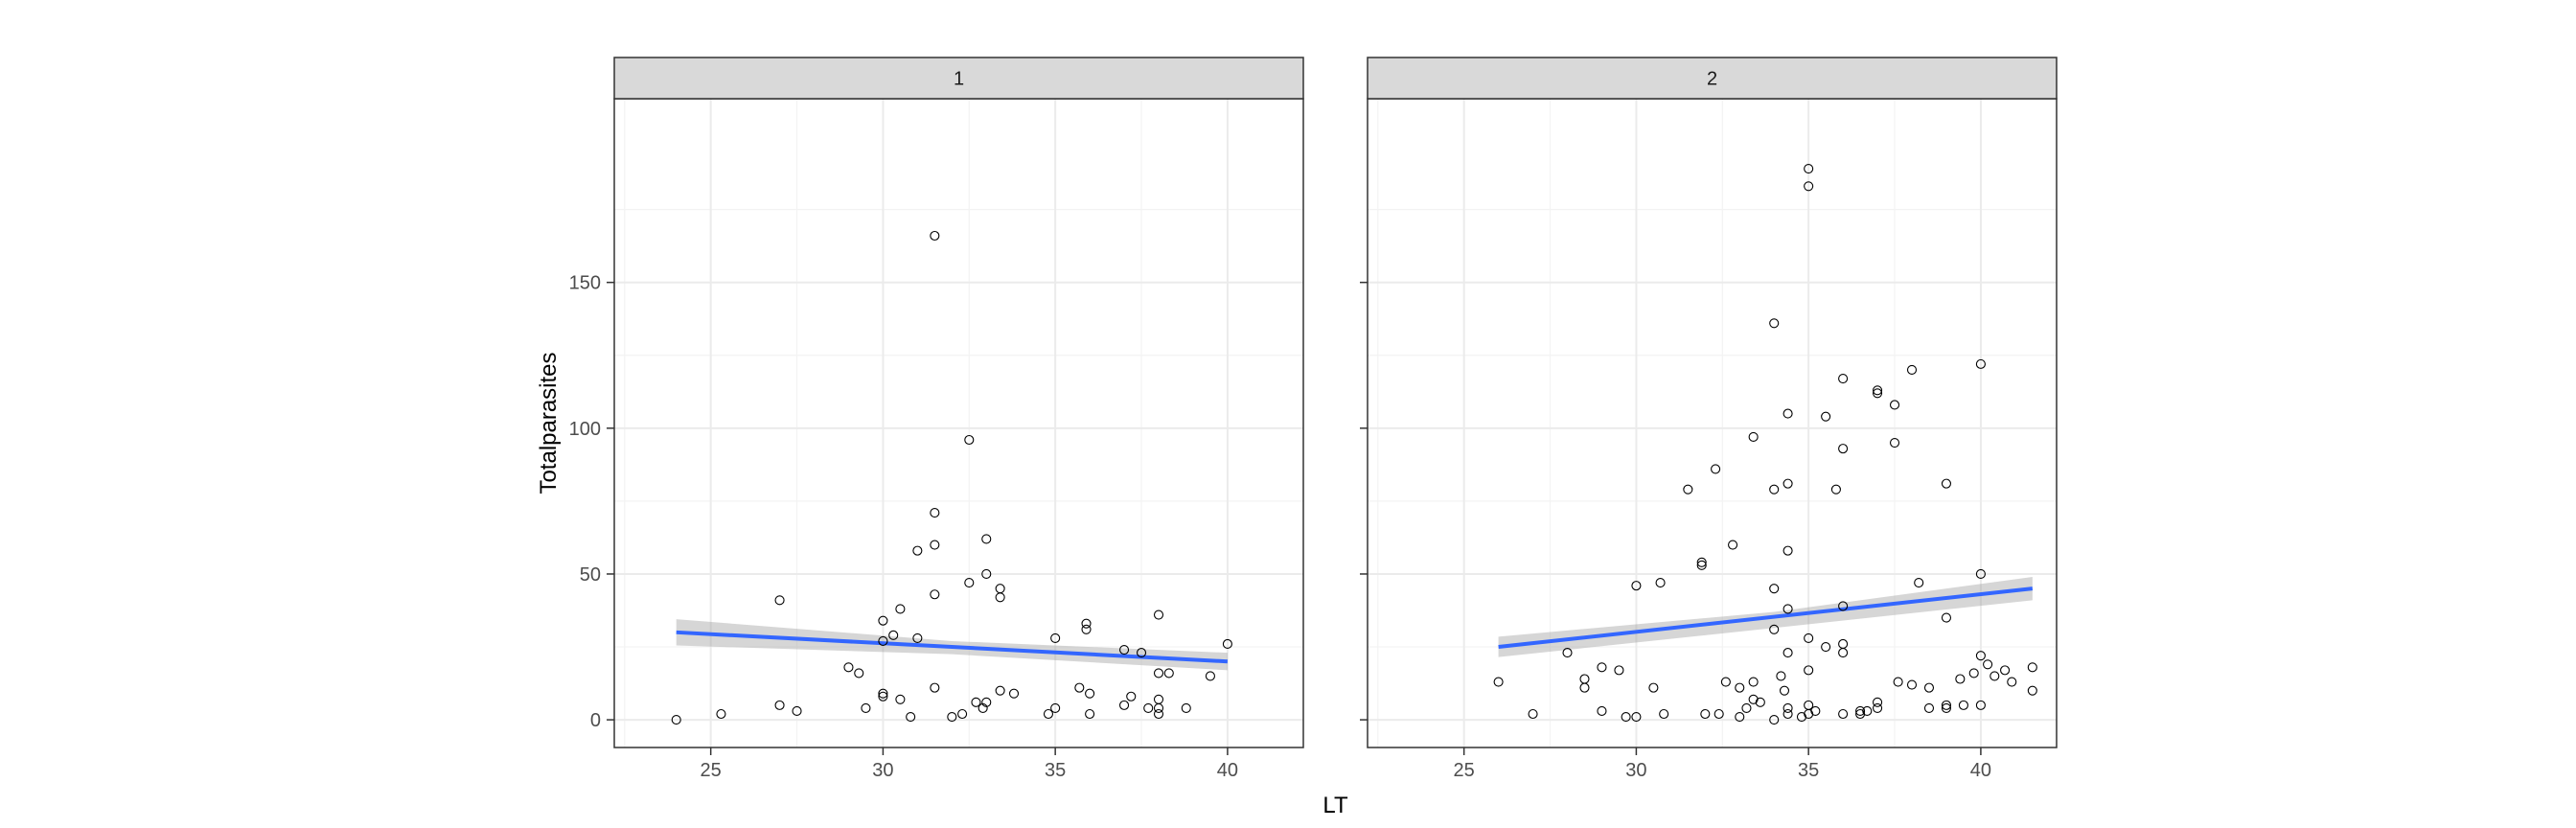  What do you see at coordinates (1335, 805) in the screenshot?
I see `x-axis-title: LT` at bounding box center [1335, 805].